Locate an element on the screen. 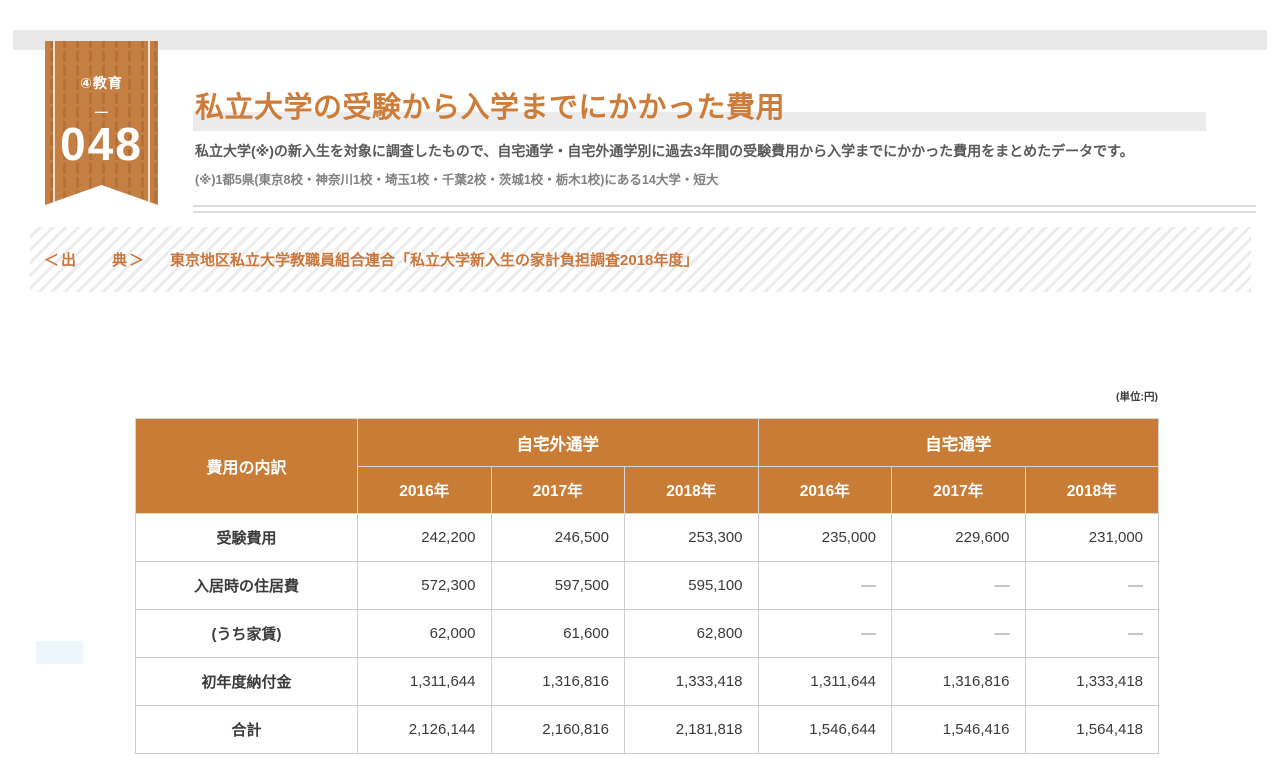 This screenshot has height=783, width=1280. ribbon-category-label: ④教育 is located at coordinates (101, 83).